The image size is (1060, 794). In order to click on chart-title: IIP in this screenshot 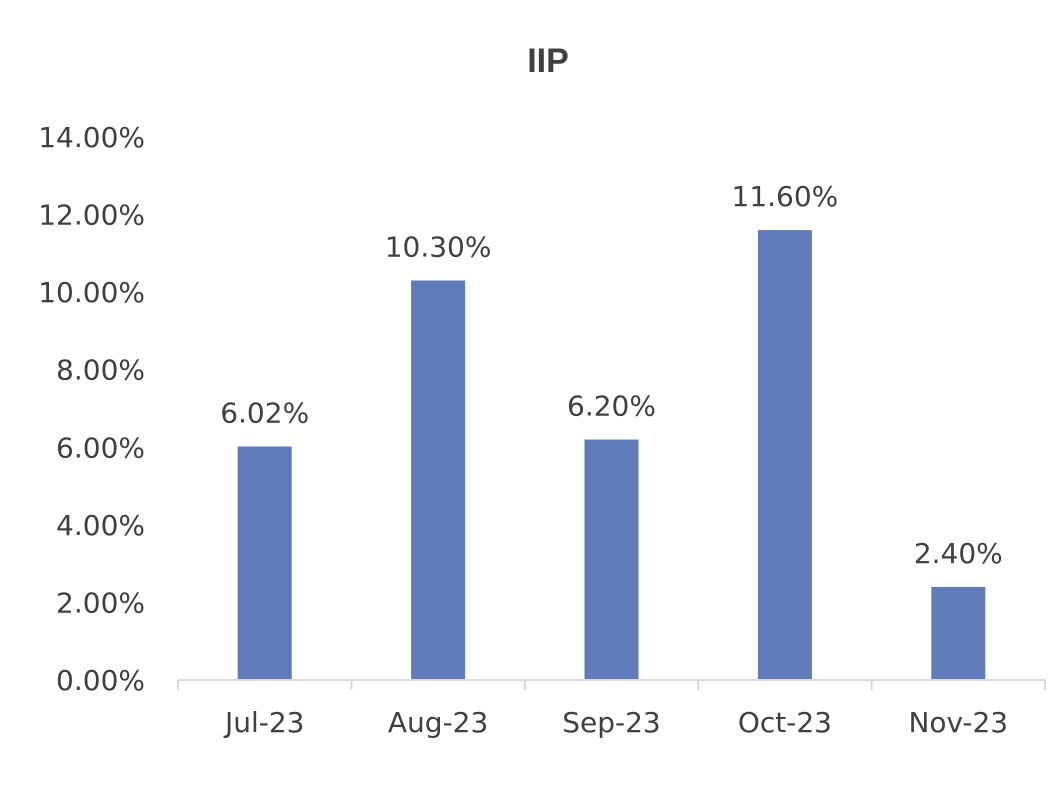, I will do `click(548, 61)`.